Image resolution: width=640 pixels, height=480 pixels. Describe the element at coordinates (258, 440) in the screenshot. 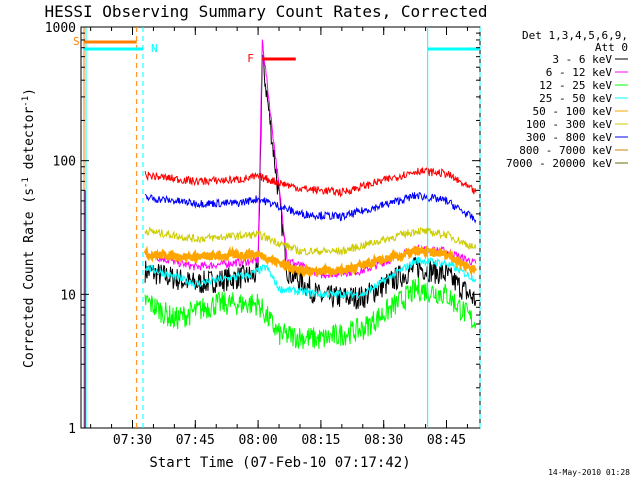

I see `x-tick-label-0800: 08:00` at that location.